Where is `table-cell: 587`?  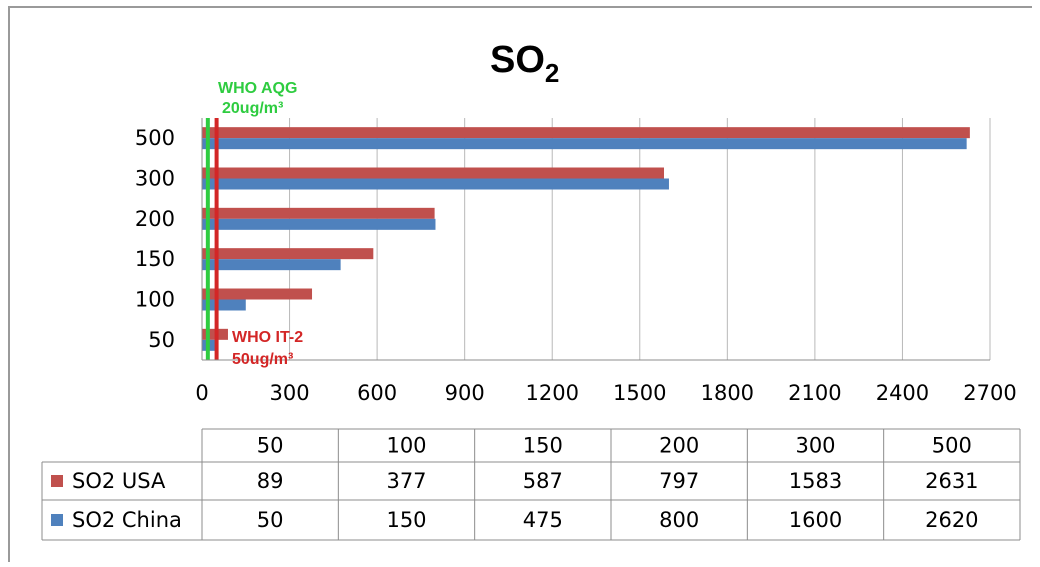 table-cell: 587 is located at coordinates (543, 481).